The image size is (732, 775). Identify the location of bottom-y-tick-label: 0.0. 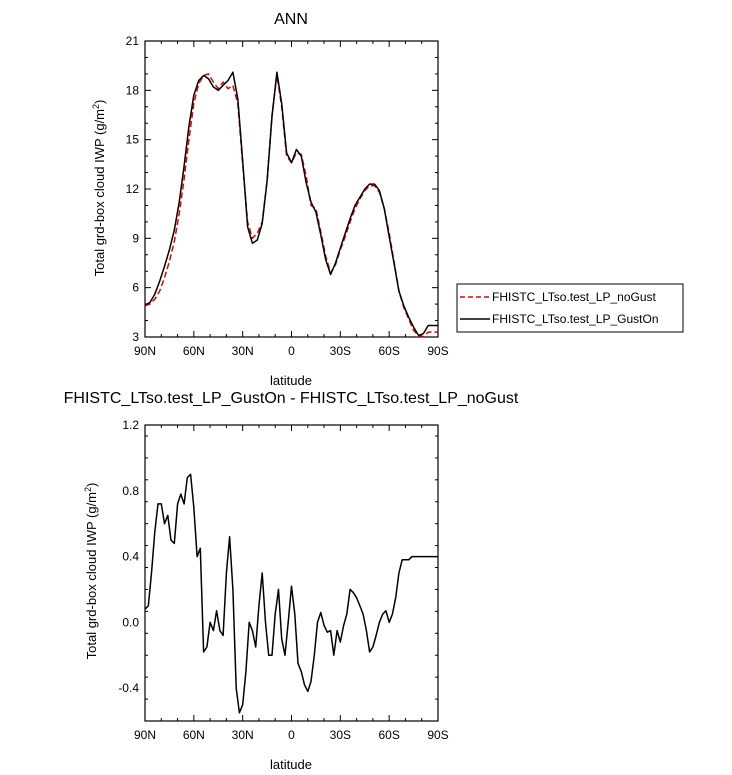
(130, 622).